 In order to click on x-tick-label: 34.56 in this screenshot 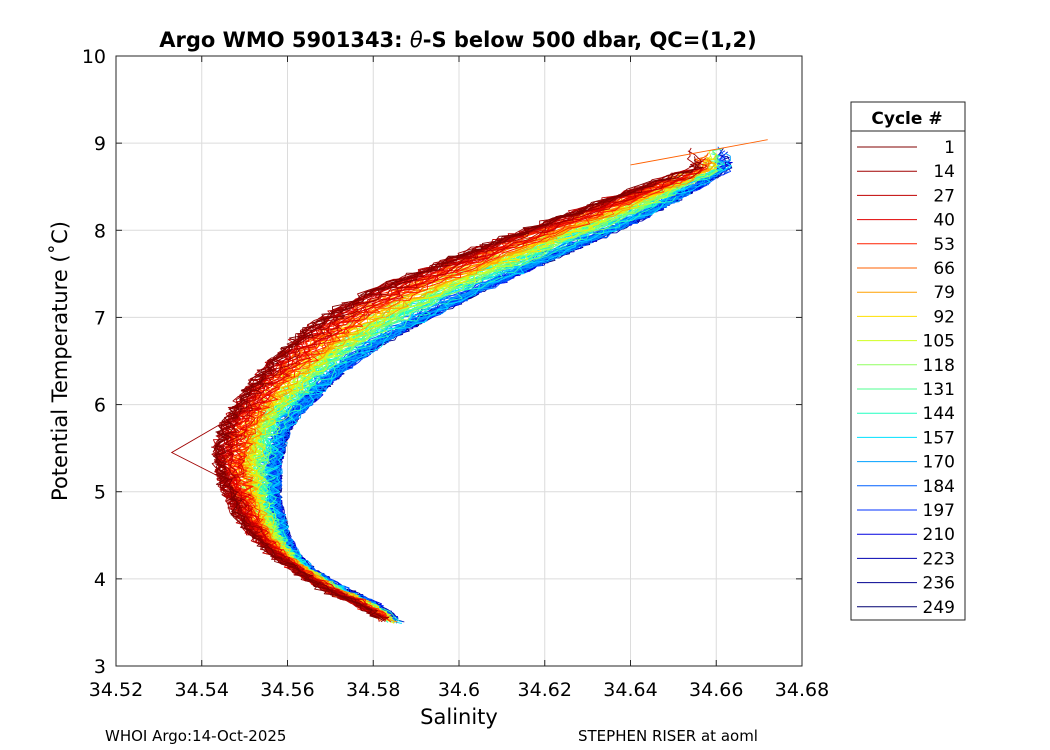, I will do `click(287, 690)`.